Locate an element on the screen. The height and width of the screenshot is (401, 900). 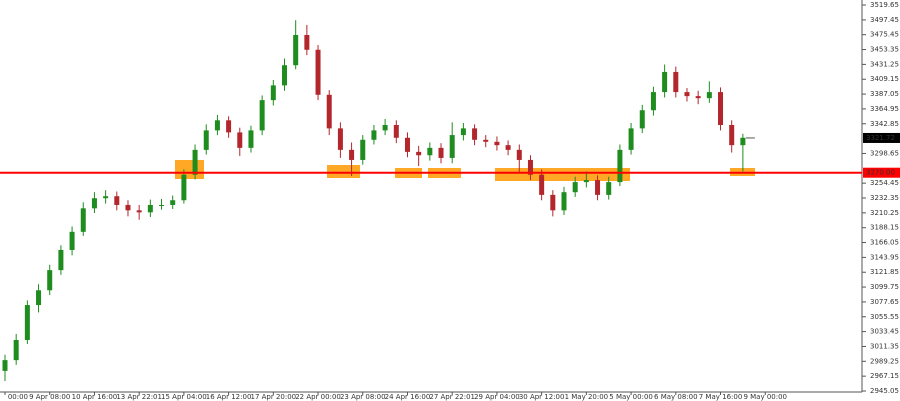
x-tick-label: 16 Apr 12:00 is located at coordinates (229, 397).